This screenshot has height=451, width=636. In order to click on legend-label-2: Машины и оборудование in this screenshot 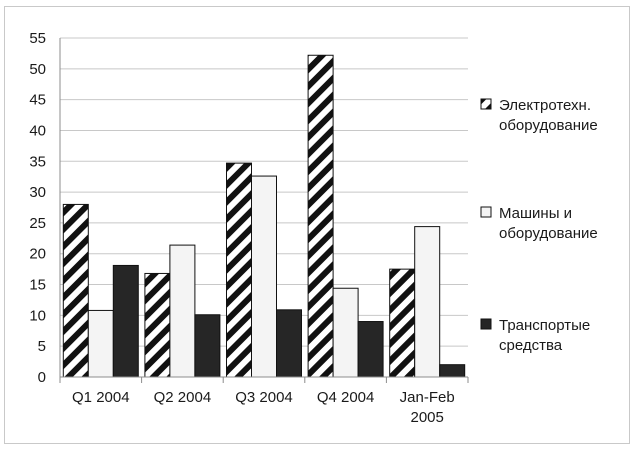, I will do `click(548, 223)`.